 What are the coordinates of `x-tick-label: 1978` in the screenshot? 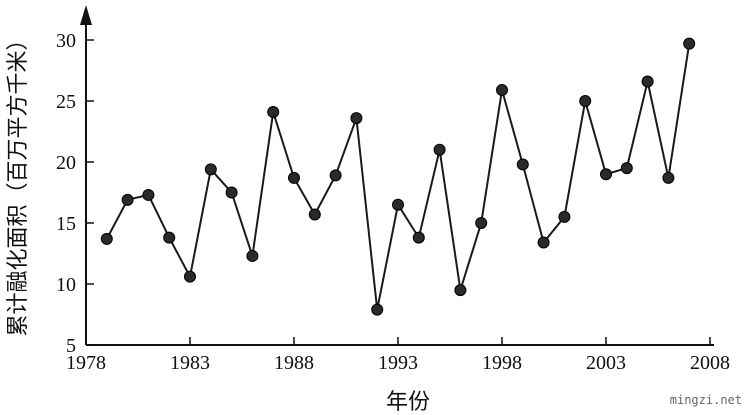 It's located at (86, 363).